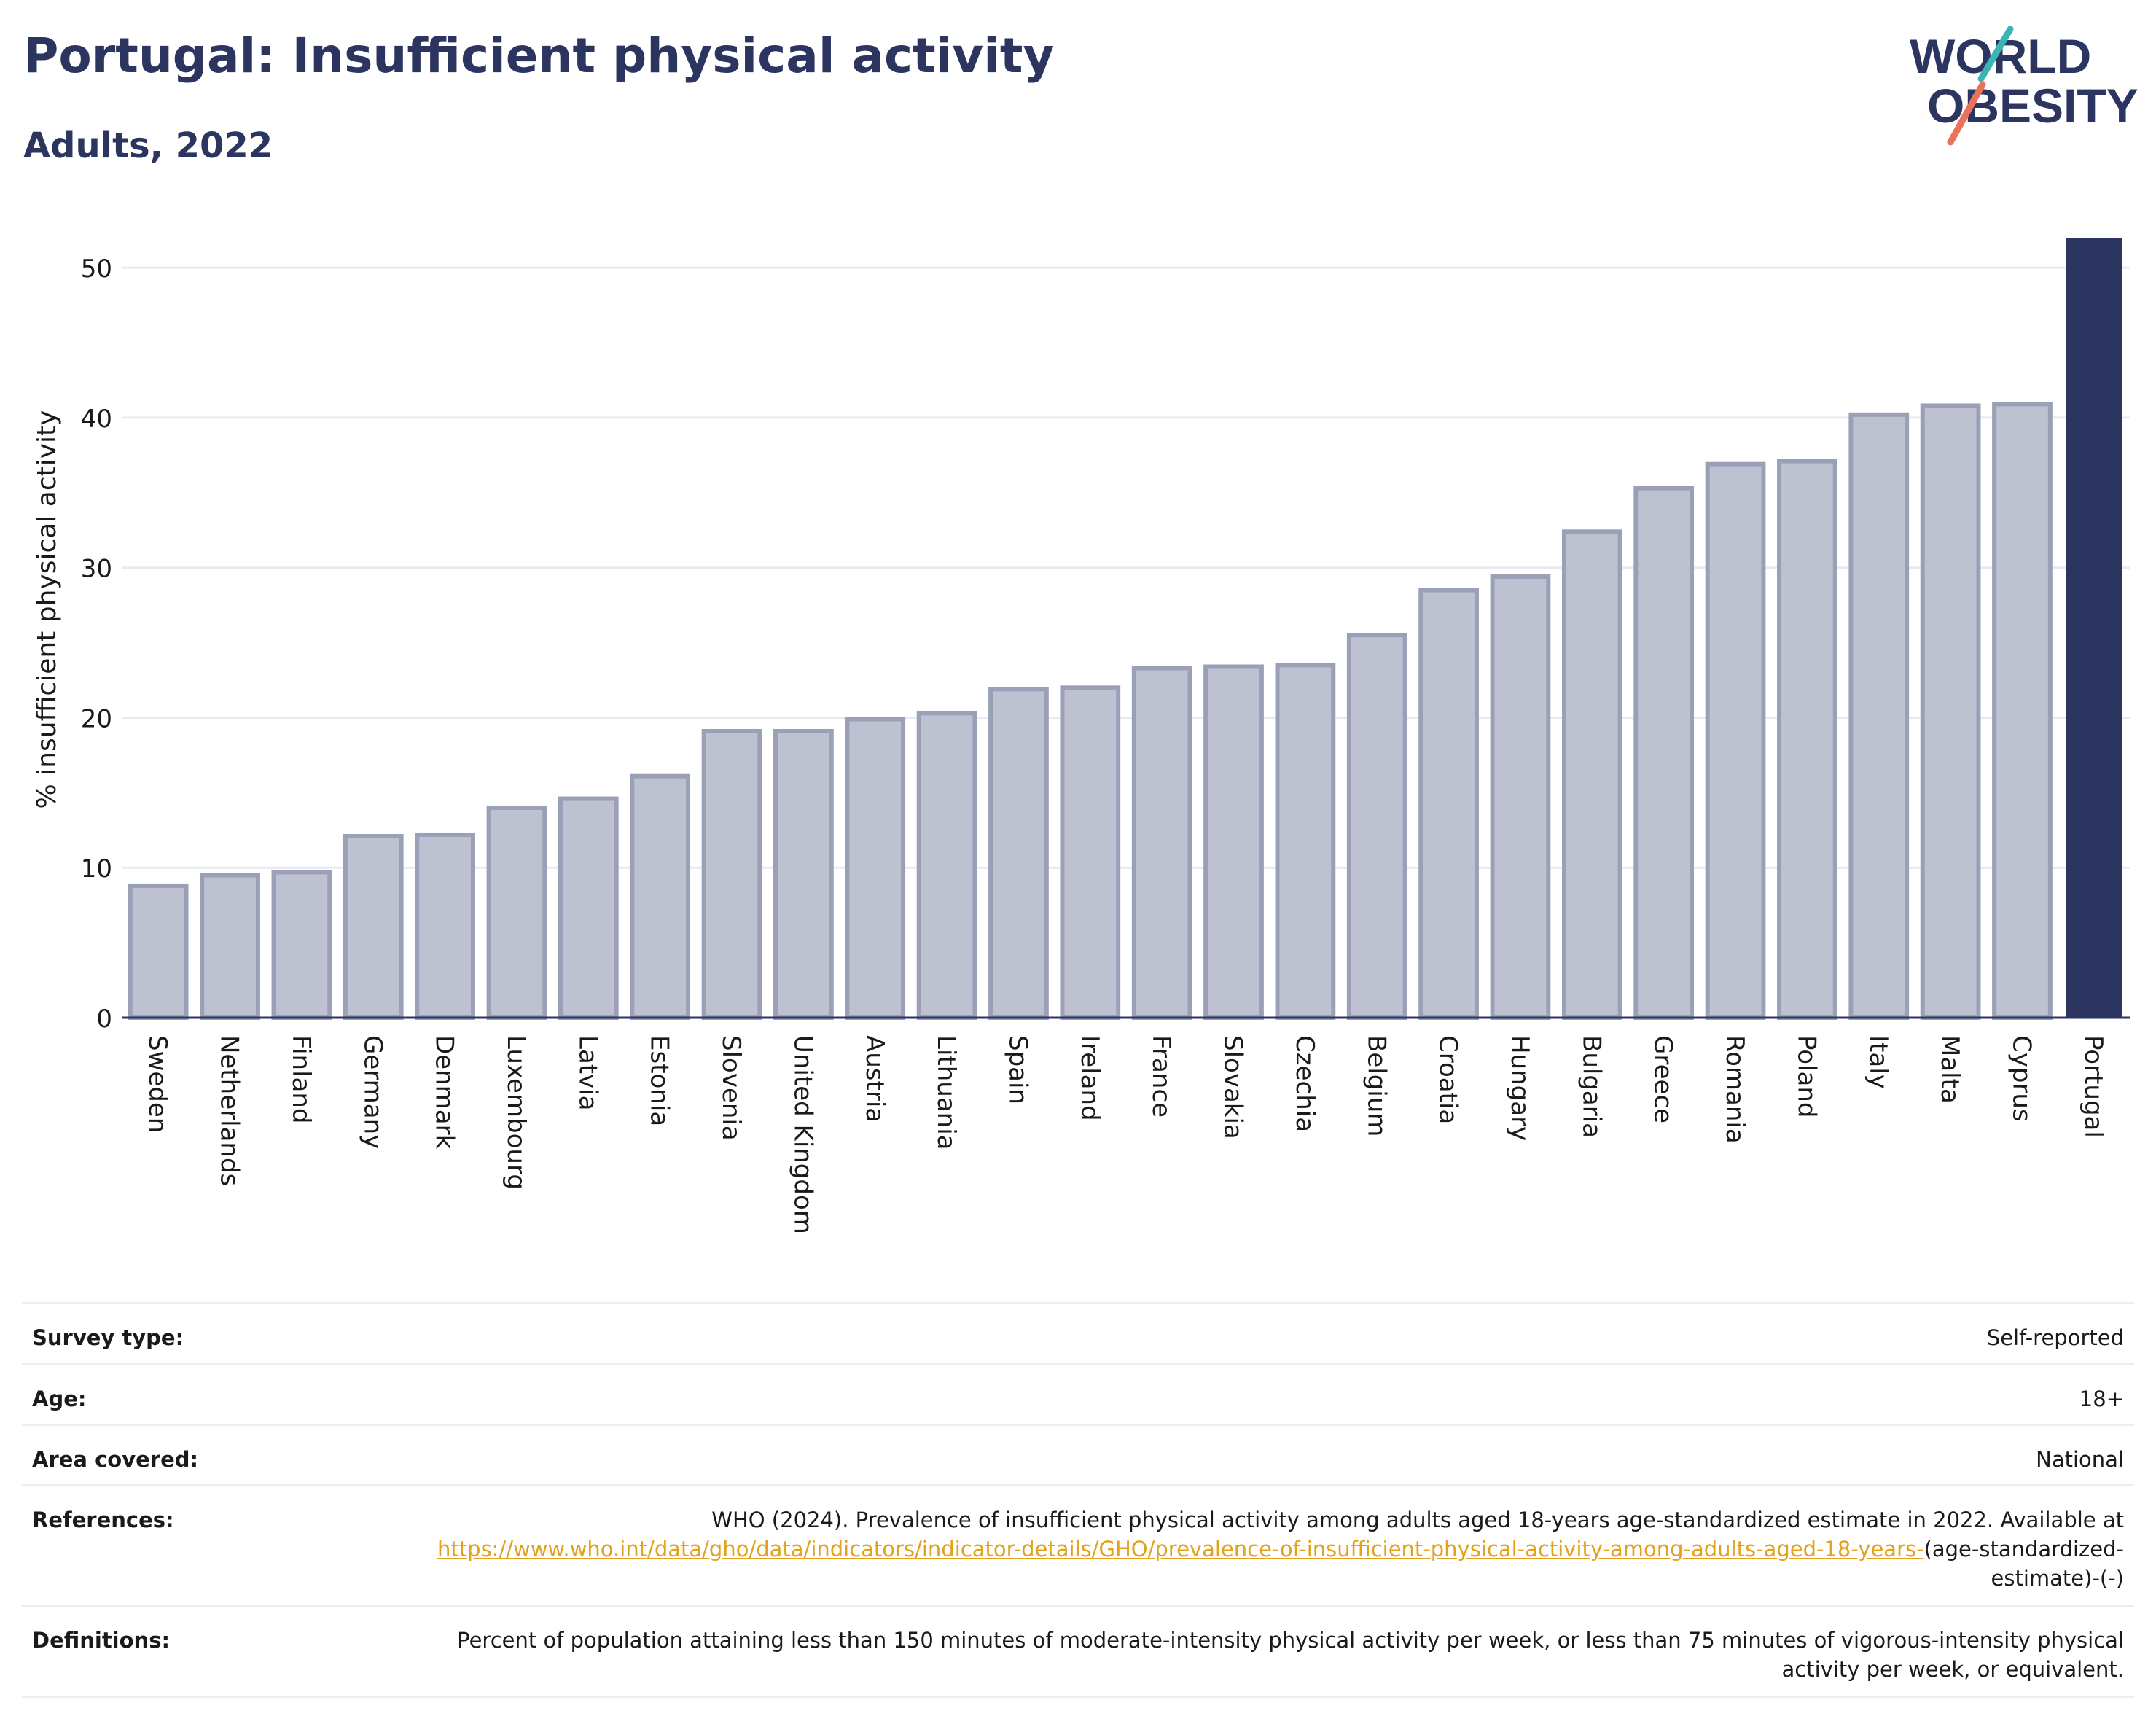 The image size is (2156, 1735). I want to click on x-tick-label: Italy, so click(1878, 1062).